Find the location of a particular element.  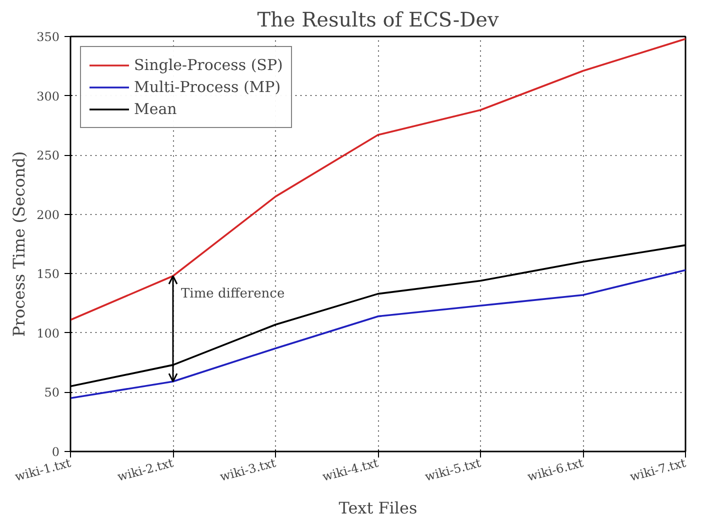

y-axis-title: Process Time (Second) is located at coordinates (19, 244).